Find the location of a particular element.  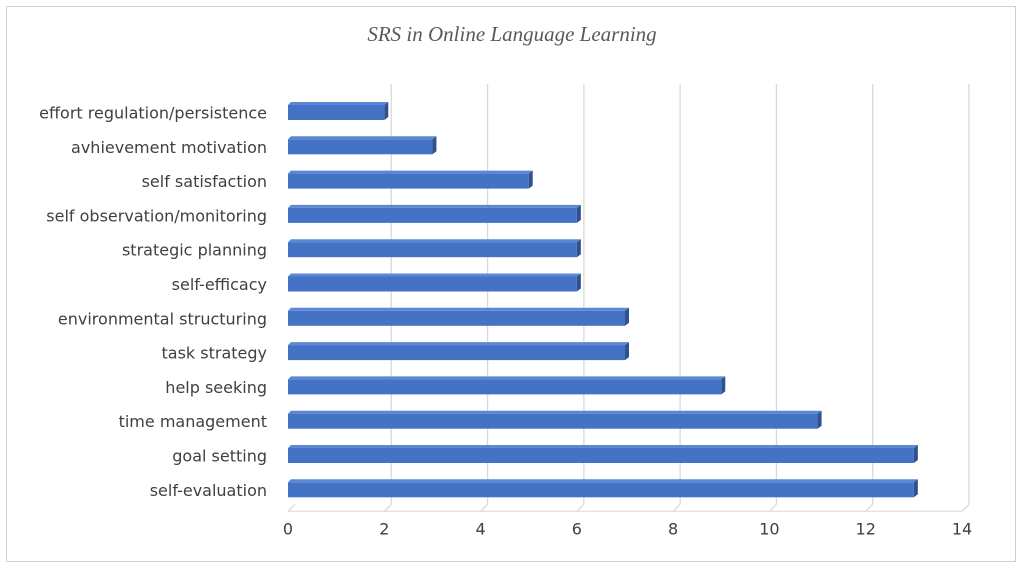

category-label: strategic planning is located at coordinates (194, 250).